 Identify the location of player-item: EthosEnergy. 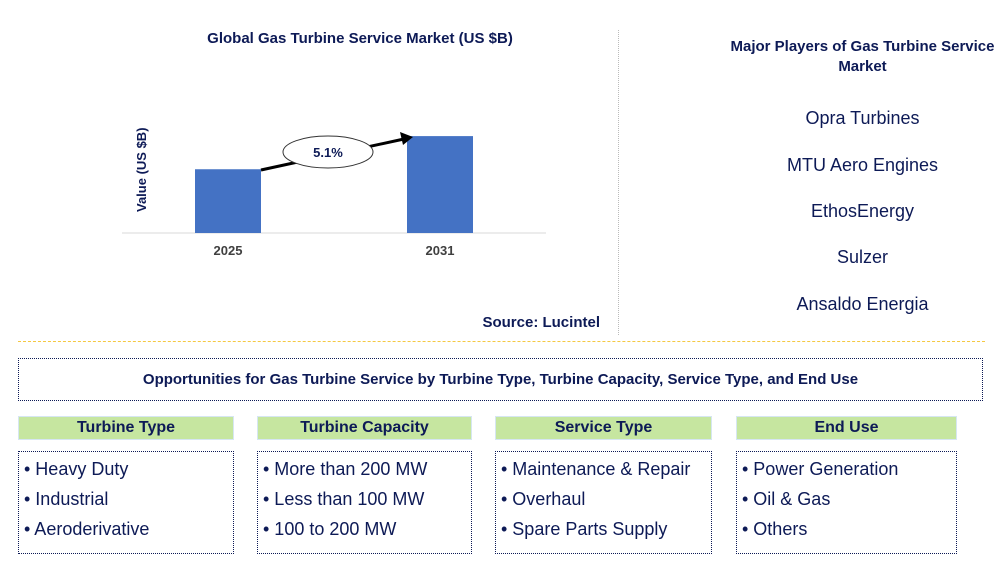
(862, 211).